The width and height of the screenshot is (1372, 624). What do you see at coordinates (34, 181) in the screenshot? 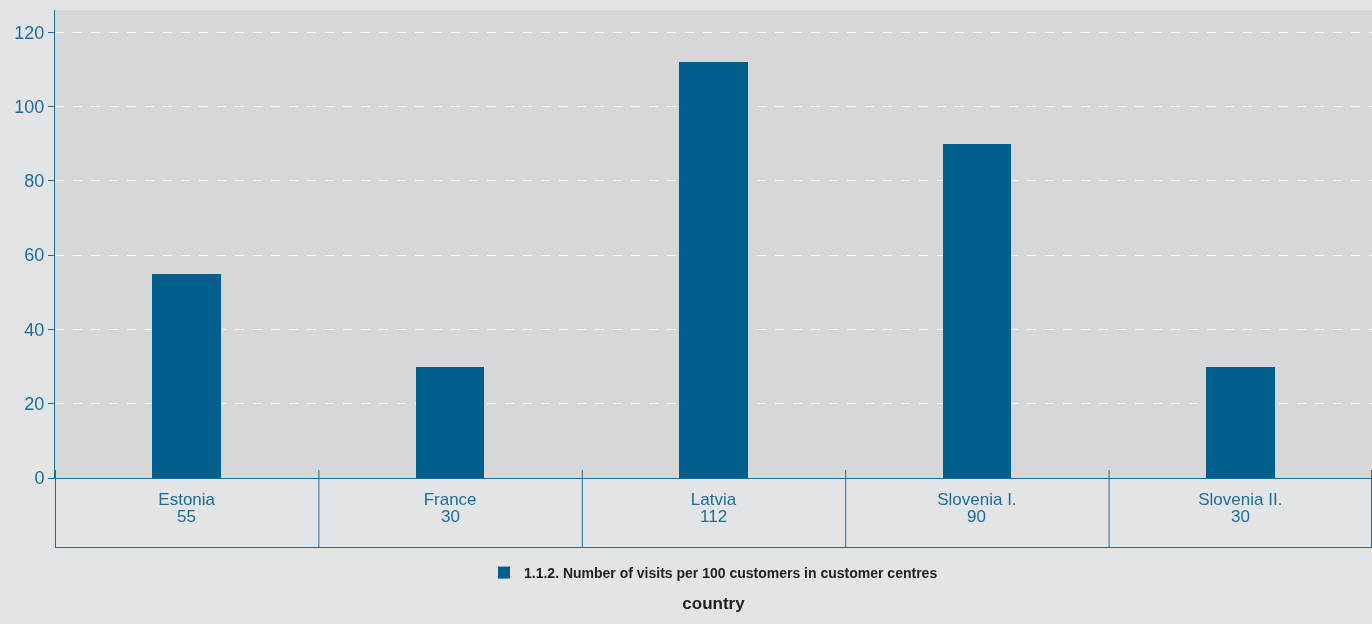
I see `y-tick-label: 80` at bounding box center [34, 181].